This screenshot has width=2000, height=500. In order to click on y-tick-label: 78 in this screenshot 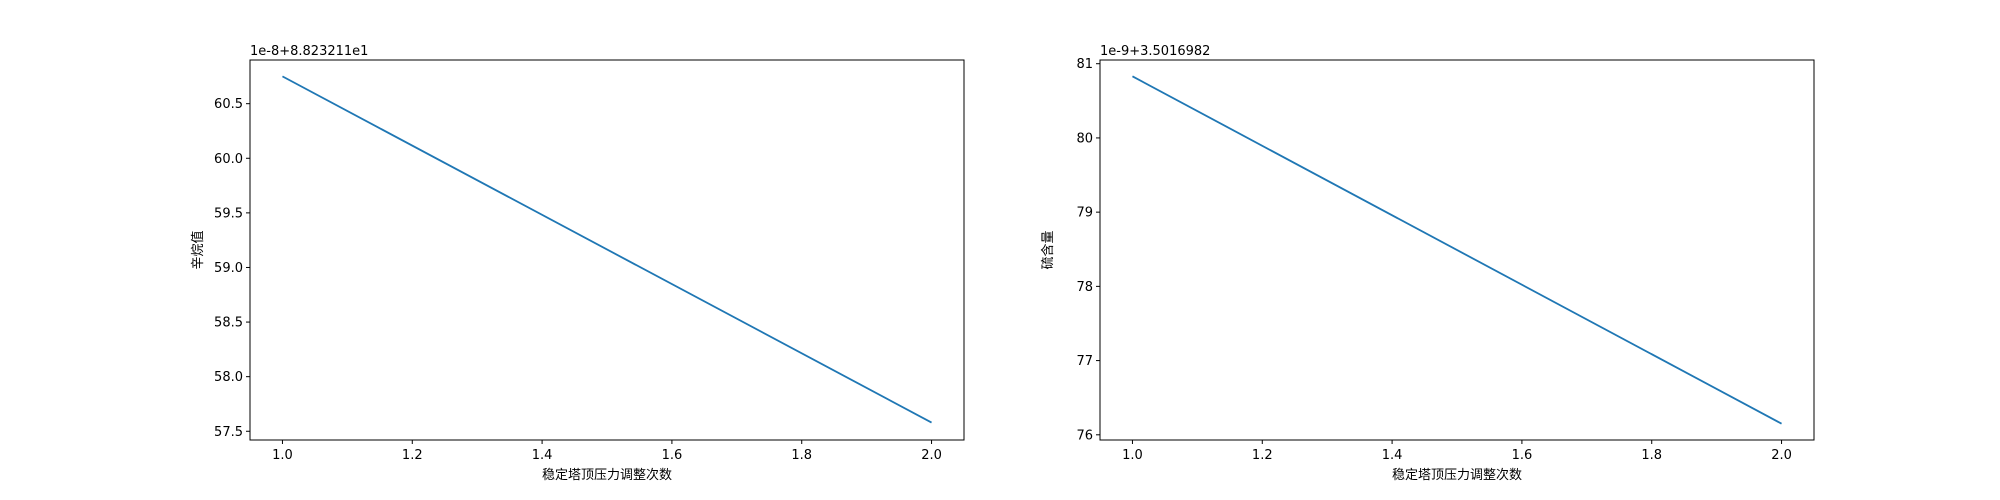, I will do `click(1084, 287)`.